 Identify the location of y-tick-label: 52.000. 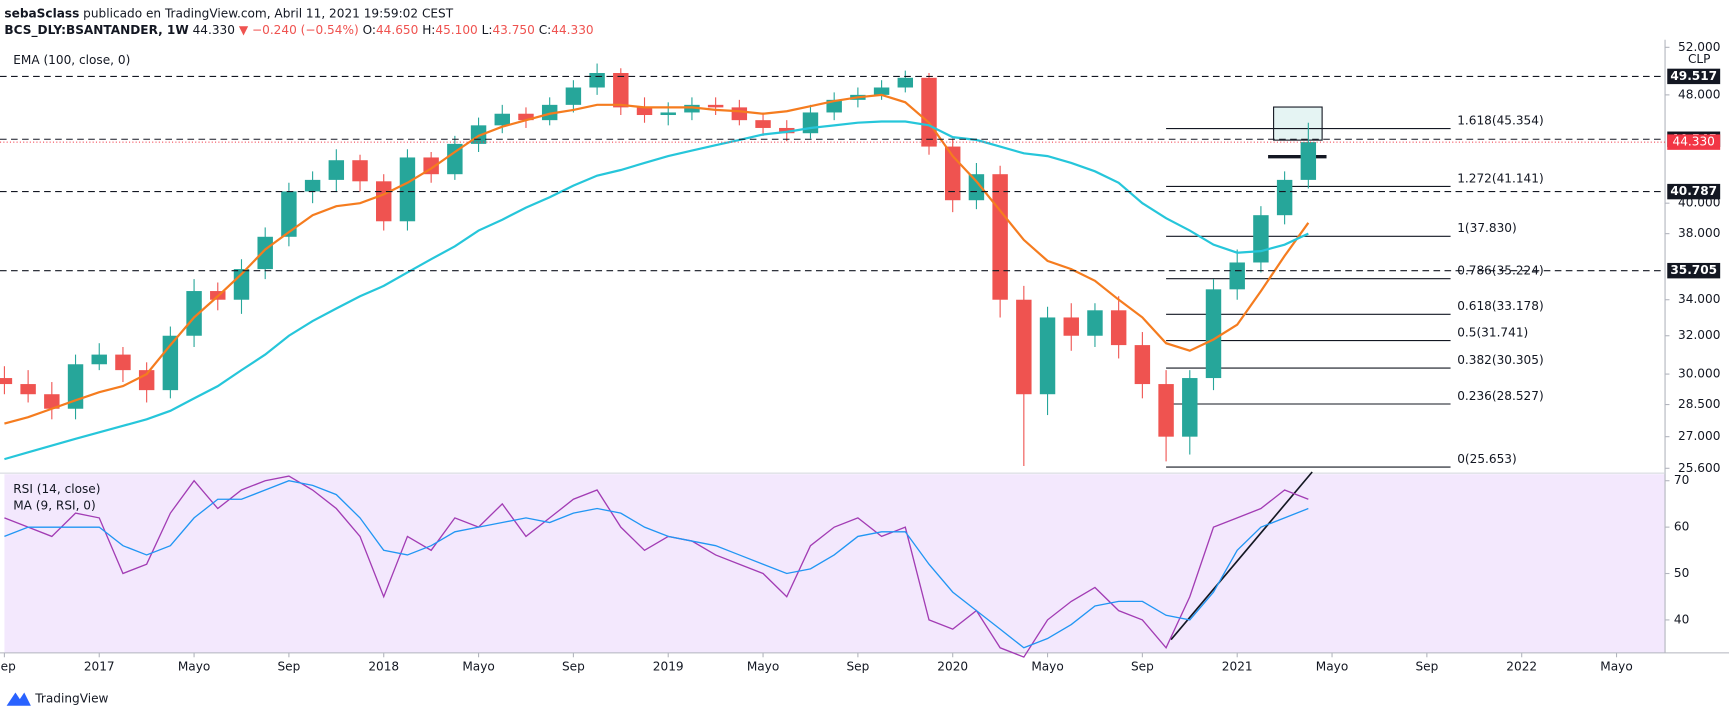
(1699, 47).